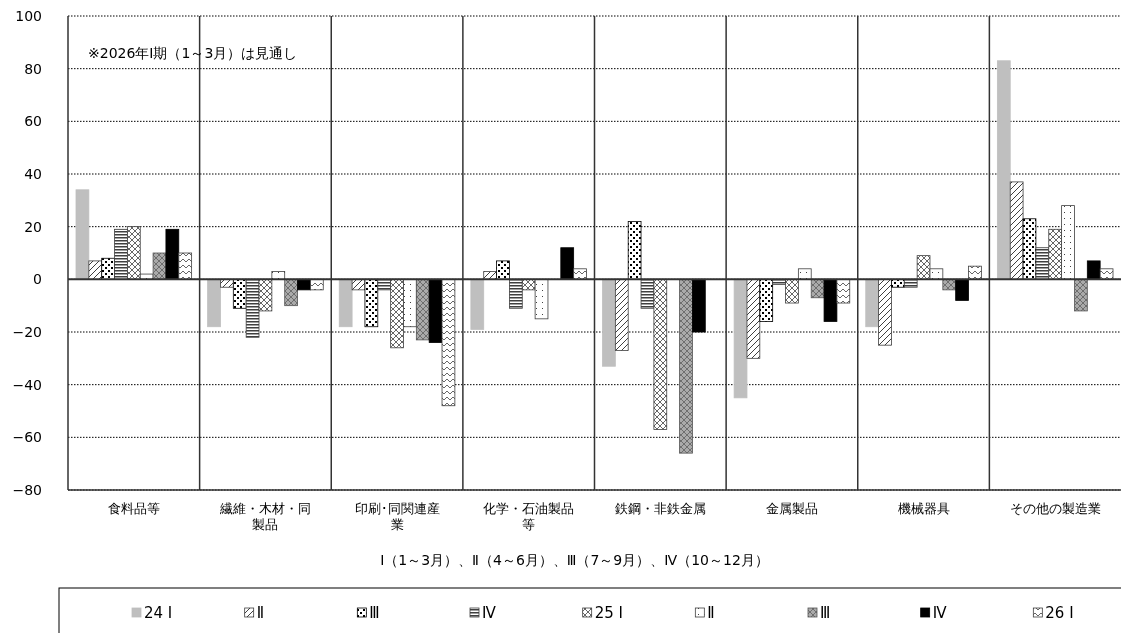 The height and width of the screenshot is (633, 1121). Describe the element at coordinates (33, 174) in the screenshot. I see `y-tick-label: 40` at that location.